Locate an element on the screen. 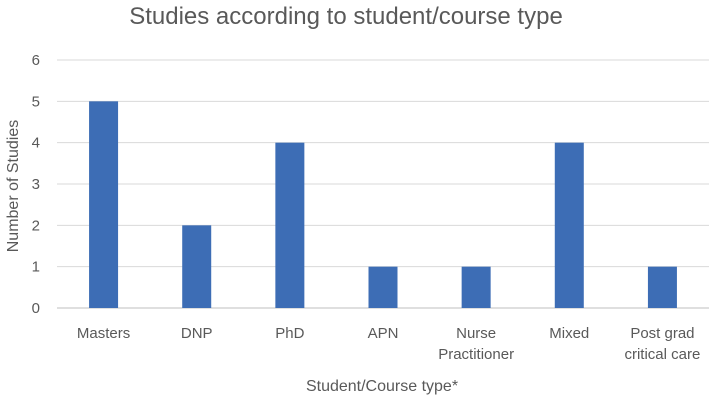  x-tick-label: Mixed is located at coordinates (569, 333).